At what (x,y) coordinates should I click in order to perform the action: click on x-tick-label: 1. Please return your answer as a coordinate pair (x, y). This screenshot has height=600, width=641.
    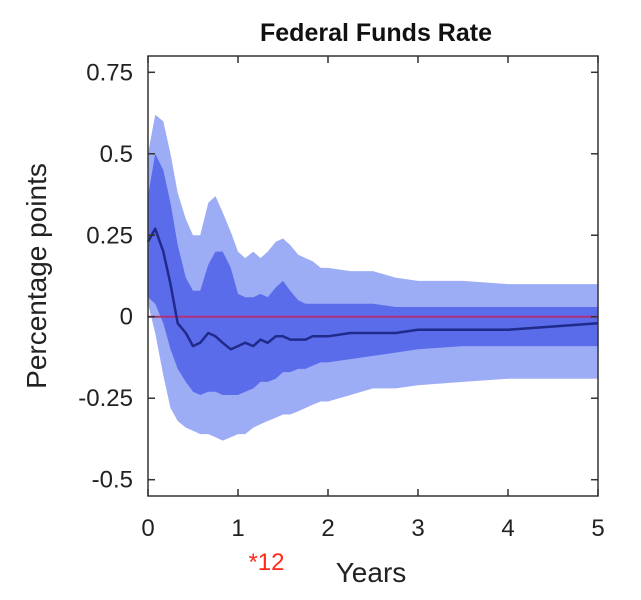
    Looking at the image, I should click on (237, 528).